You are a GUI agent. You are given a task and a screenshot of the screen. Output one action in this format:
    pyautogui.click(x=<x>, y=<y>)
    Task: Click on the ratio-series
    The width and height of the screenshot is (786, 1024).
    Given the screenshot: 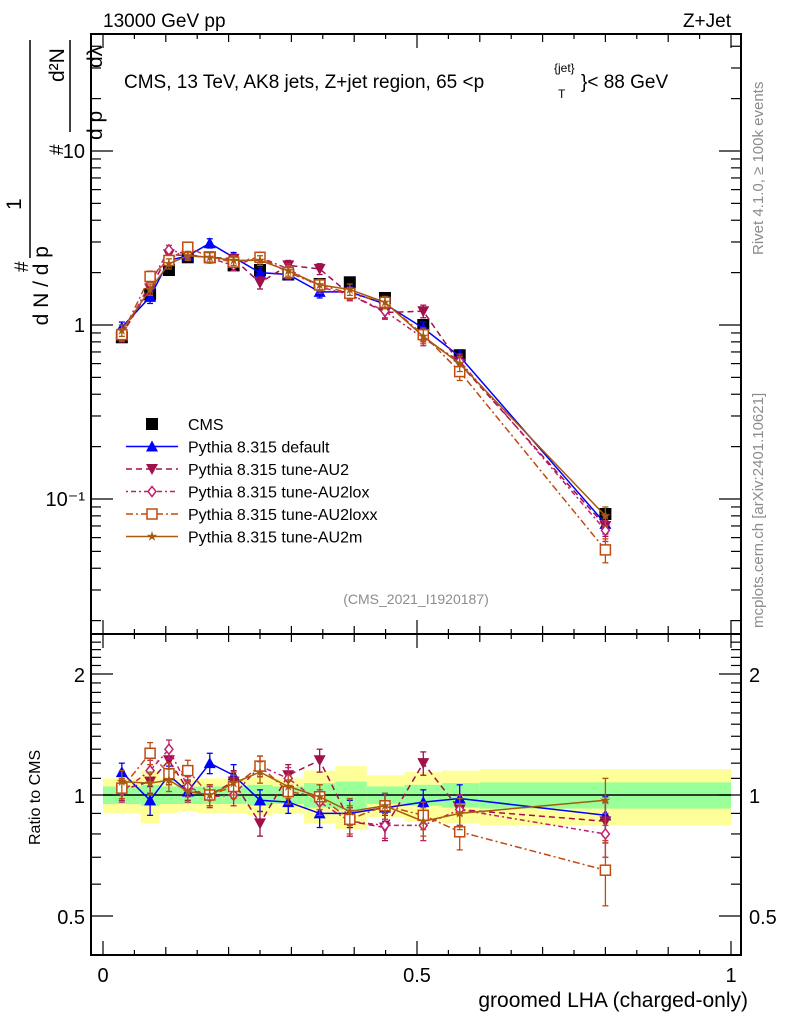 What is the action you would take?
    pyautogui.click(x=363, y=823)
    